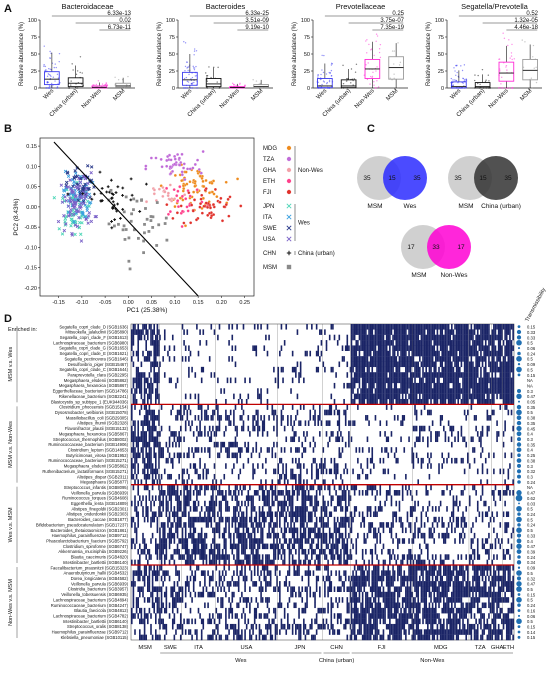 The height and width of the screenshot is (678, 558). Describe the element at coordinates (190, 196) in the screenshot. I see `point-eth` at that location.